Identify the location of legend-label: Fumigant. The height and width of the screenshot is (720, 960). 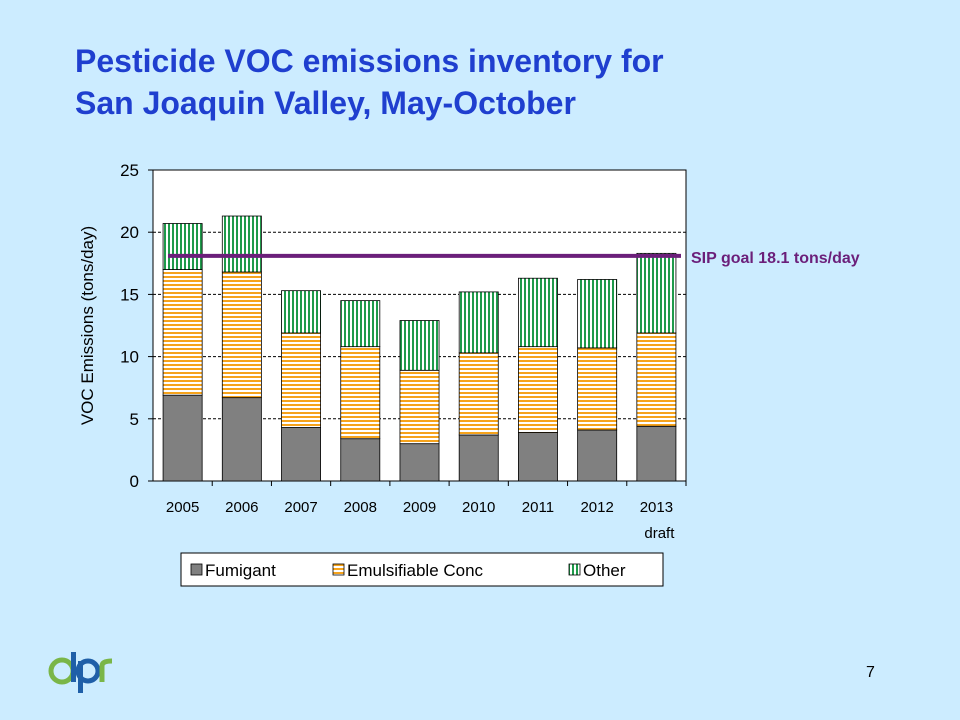
(240, 570).